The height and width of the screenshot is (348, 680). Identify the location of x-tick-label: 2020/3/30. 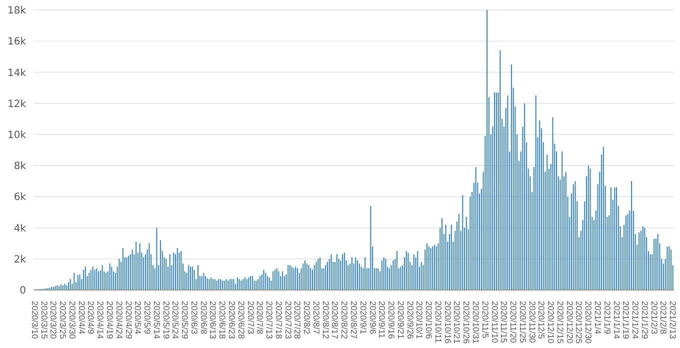
(72, 320).